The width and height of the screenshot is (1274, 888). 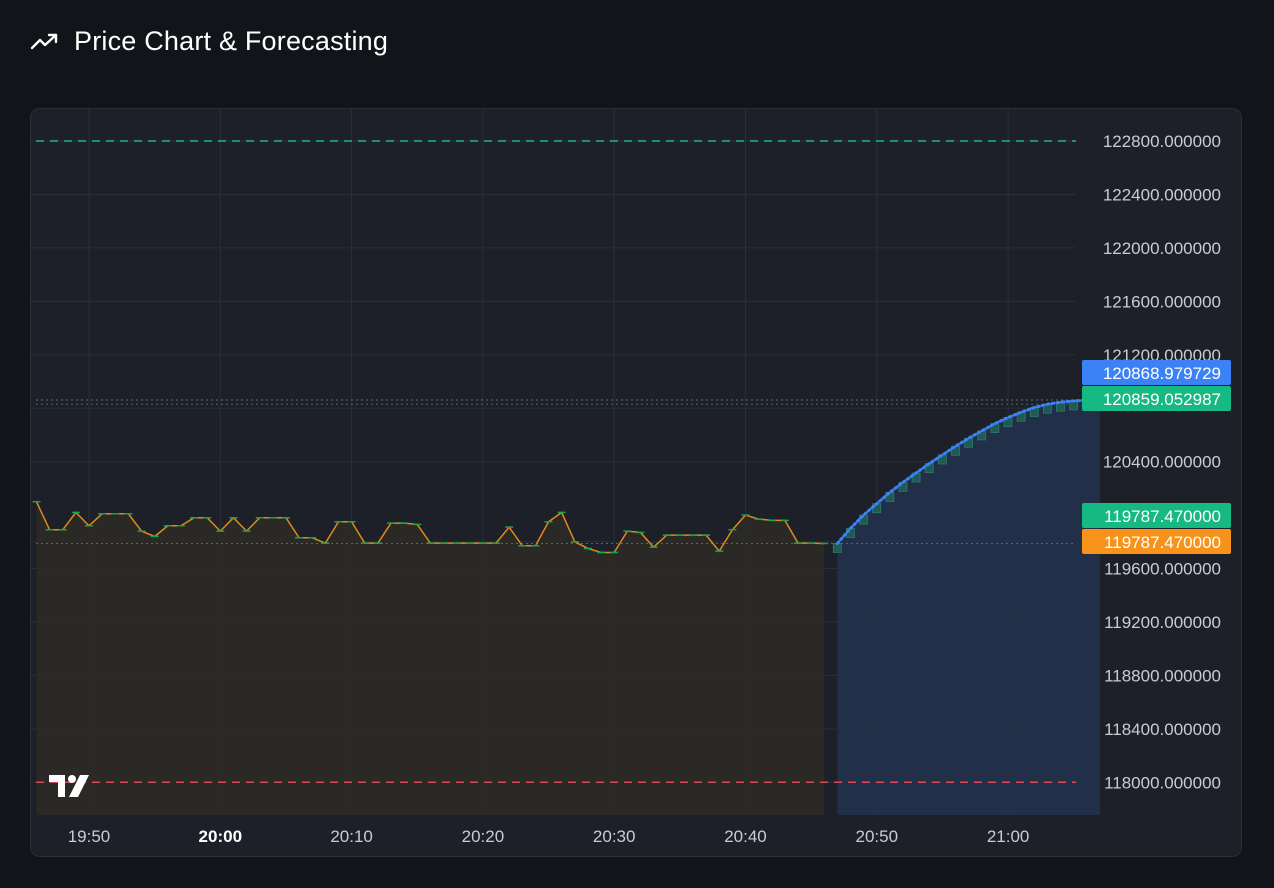 I want to click on x-tick-label: 20:20, so click(x=483, y=836).